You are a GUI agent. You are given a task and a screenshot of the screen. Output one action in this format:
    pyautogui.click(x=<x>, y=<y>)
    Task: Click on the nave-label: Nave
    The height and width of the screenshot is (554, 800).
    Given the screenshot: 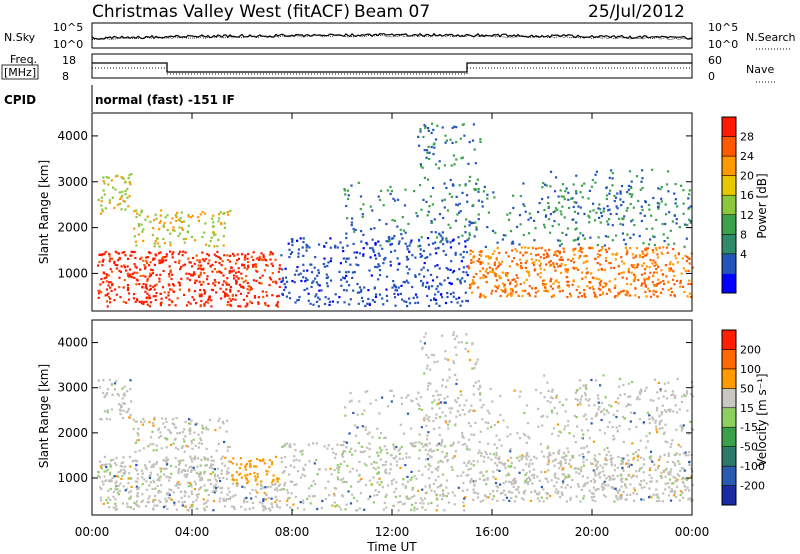 What is the action you would take?
    pyautogui.click(x=760, y=69)
    